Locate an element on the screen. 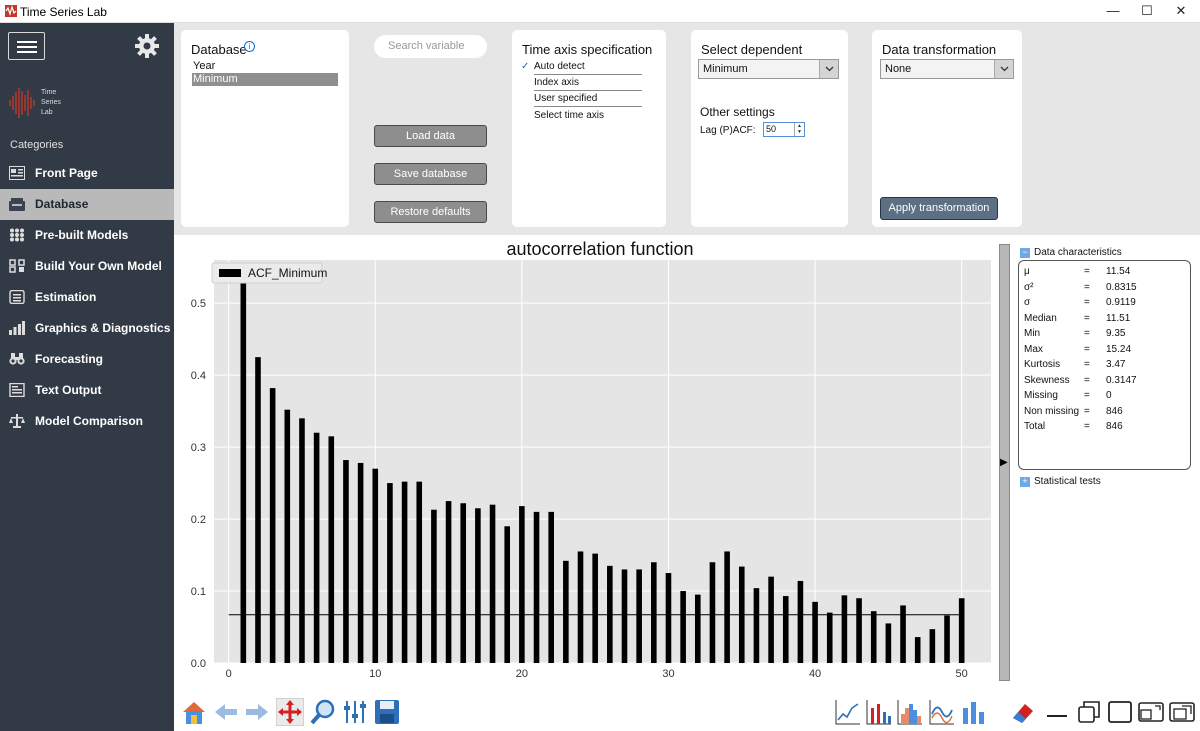 Image resolution: width=1200 pixels, height=731 pixels. nav-item-estimation: Estimation is located at coordinates (87, 297).